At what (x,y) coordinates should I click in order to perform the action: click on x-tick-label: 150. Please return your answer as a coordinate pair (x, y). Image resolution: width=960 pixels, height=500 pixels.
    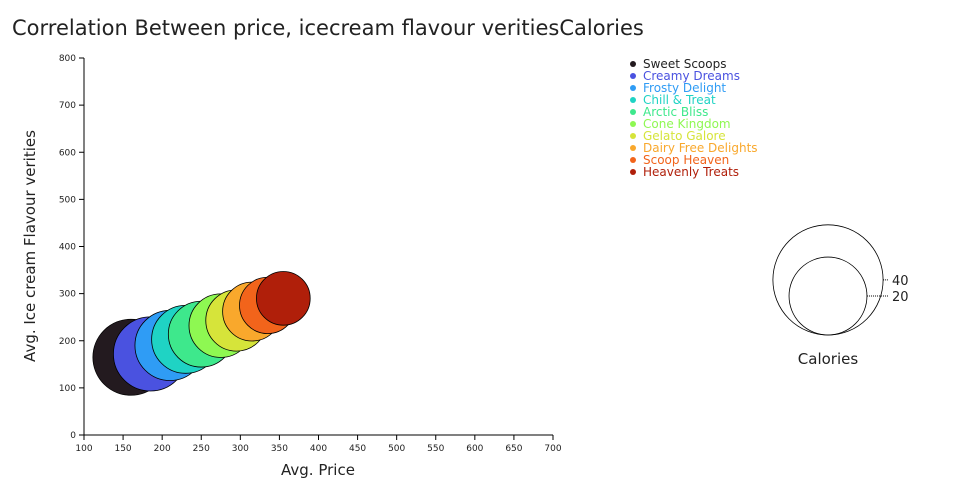
    Looking at the image, I should click on (122, 449).